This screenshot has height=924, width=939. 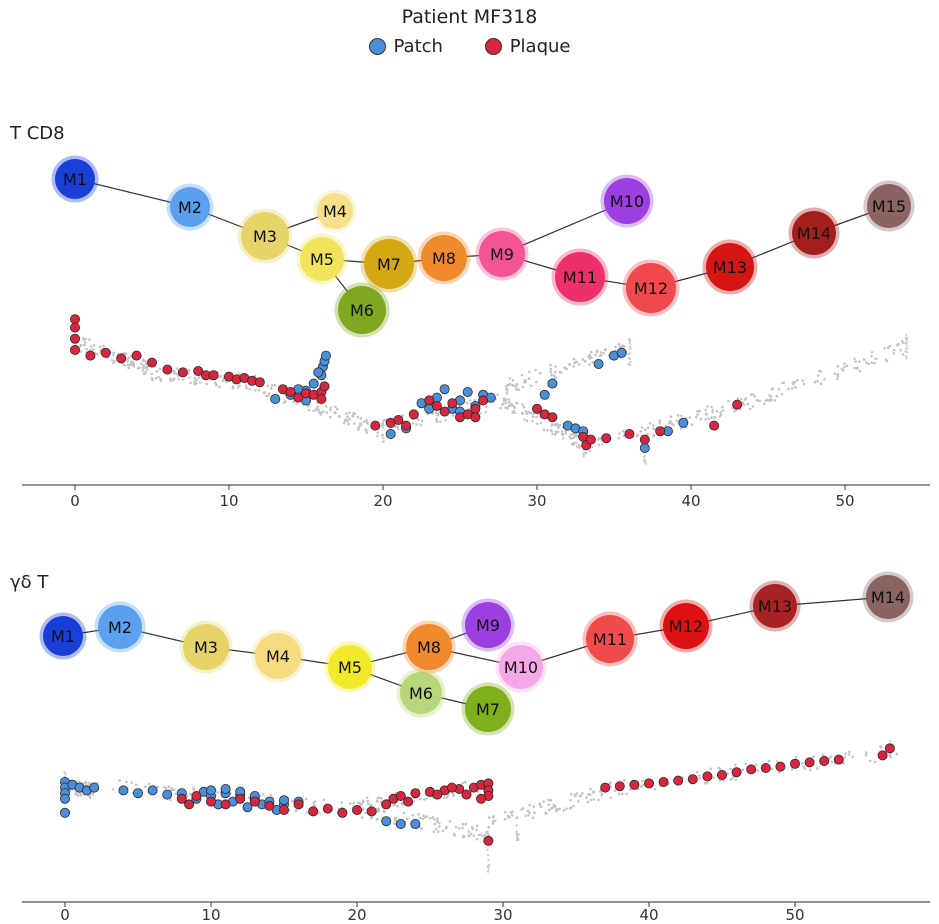 I want to click on node-label-m13: M13, so click(x=775, y=606).